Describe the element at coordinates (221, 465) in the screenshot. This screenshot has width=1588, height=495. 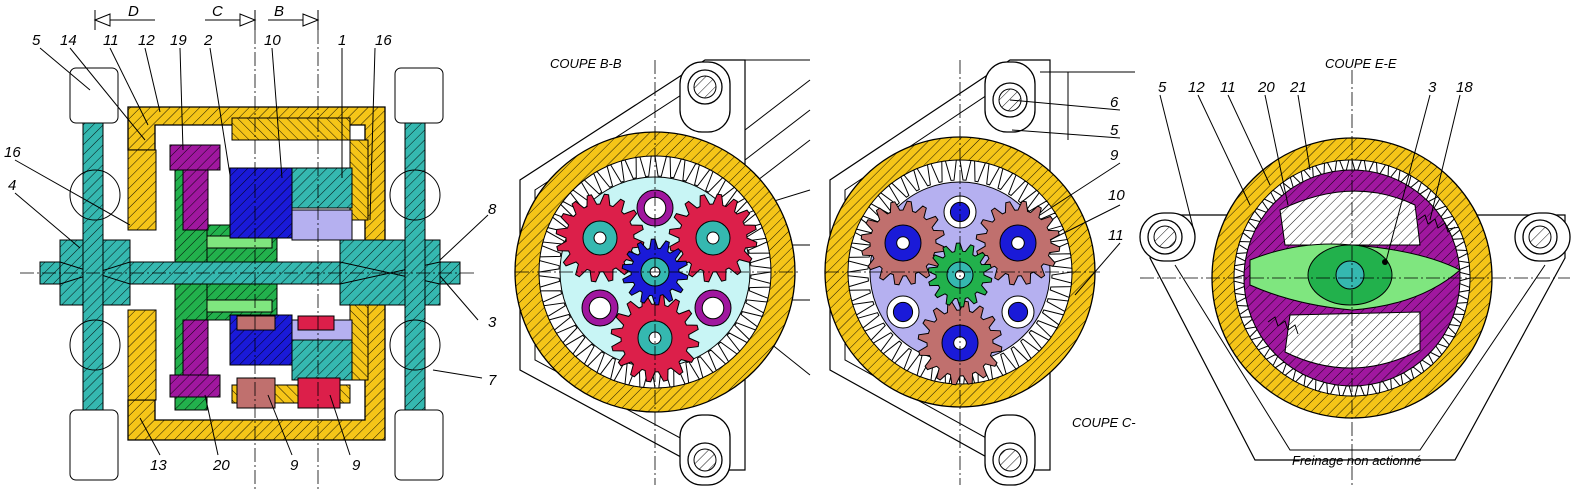
I see `label-20: 20` at that location.